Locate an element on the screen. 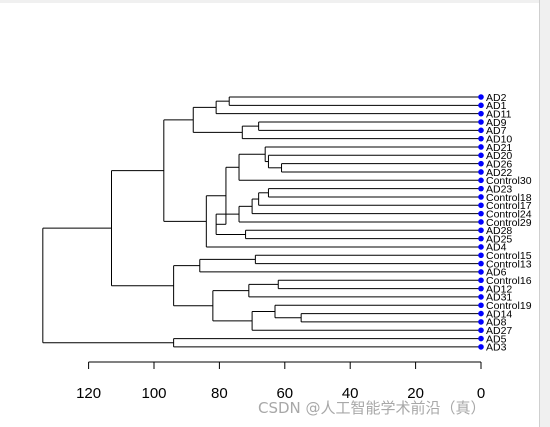 The image size is (550, 427). leaf-label: Control30 is located at coordinates (509, 181).